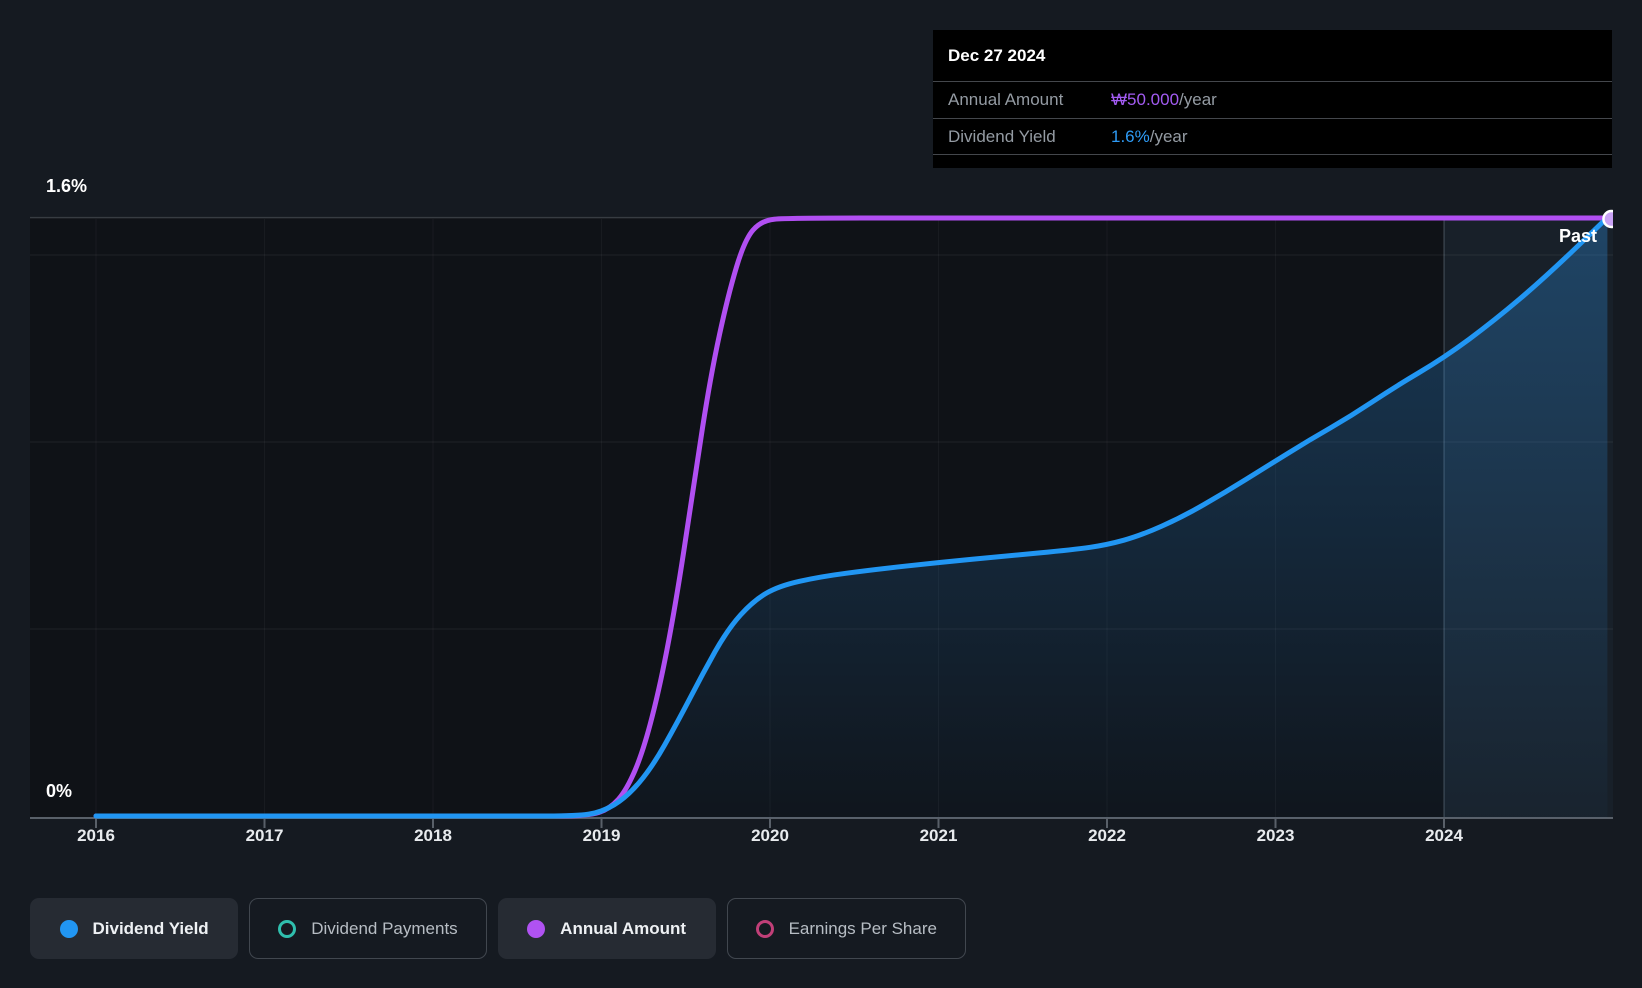 This screenshot has width=1642, height=988. I want to click on legend-button-dividend-payments: Dividend Payments, so click(368, 928).